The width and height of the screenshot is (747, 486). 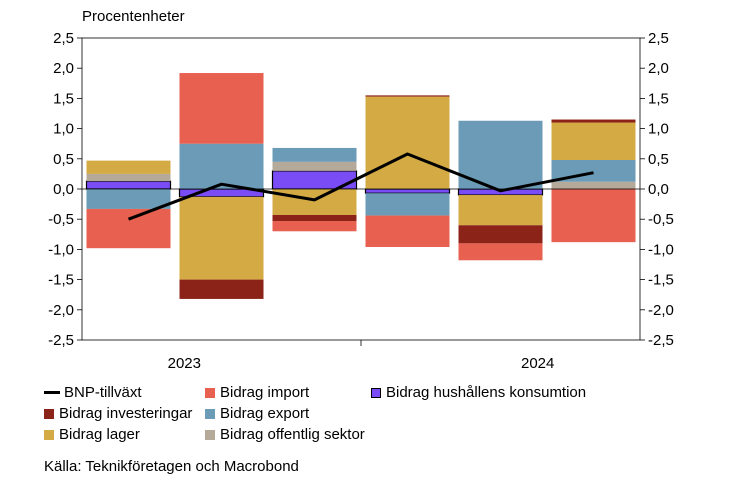 What do you see at coordinates (52, 392) in the screenshot?
I see `legend-swatch-bnp` at bounding box center [52, 392].